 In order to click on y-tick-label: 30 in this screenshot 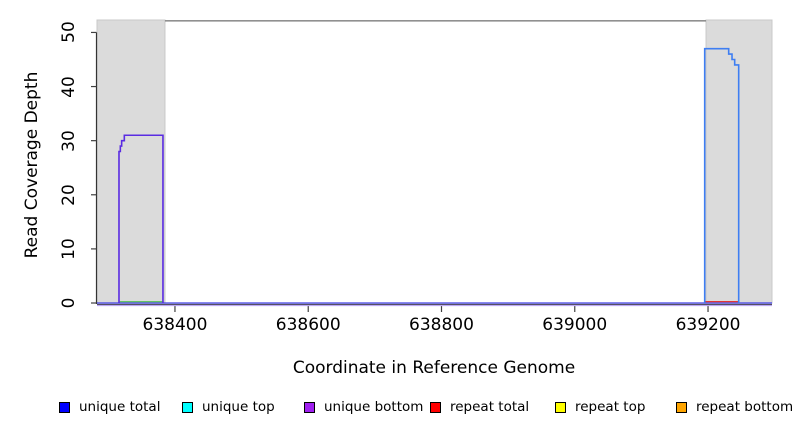, I will do `click(69, 140)`.